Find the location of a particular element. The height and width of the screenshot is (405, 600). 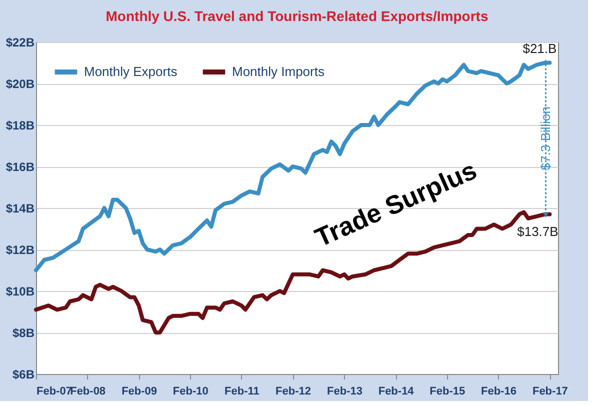

y-tick-label: $22B is located at coordinates (20, 43).